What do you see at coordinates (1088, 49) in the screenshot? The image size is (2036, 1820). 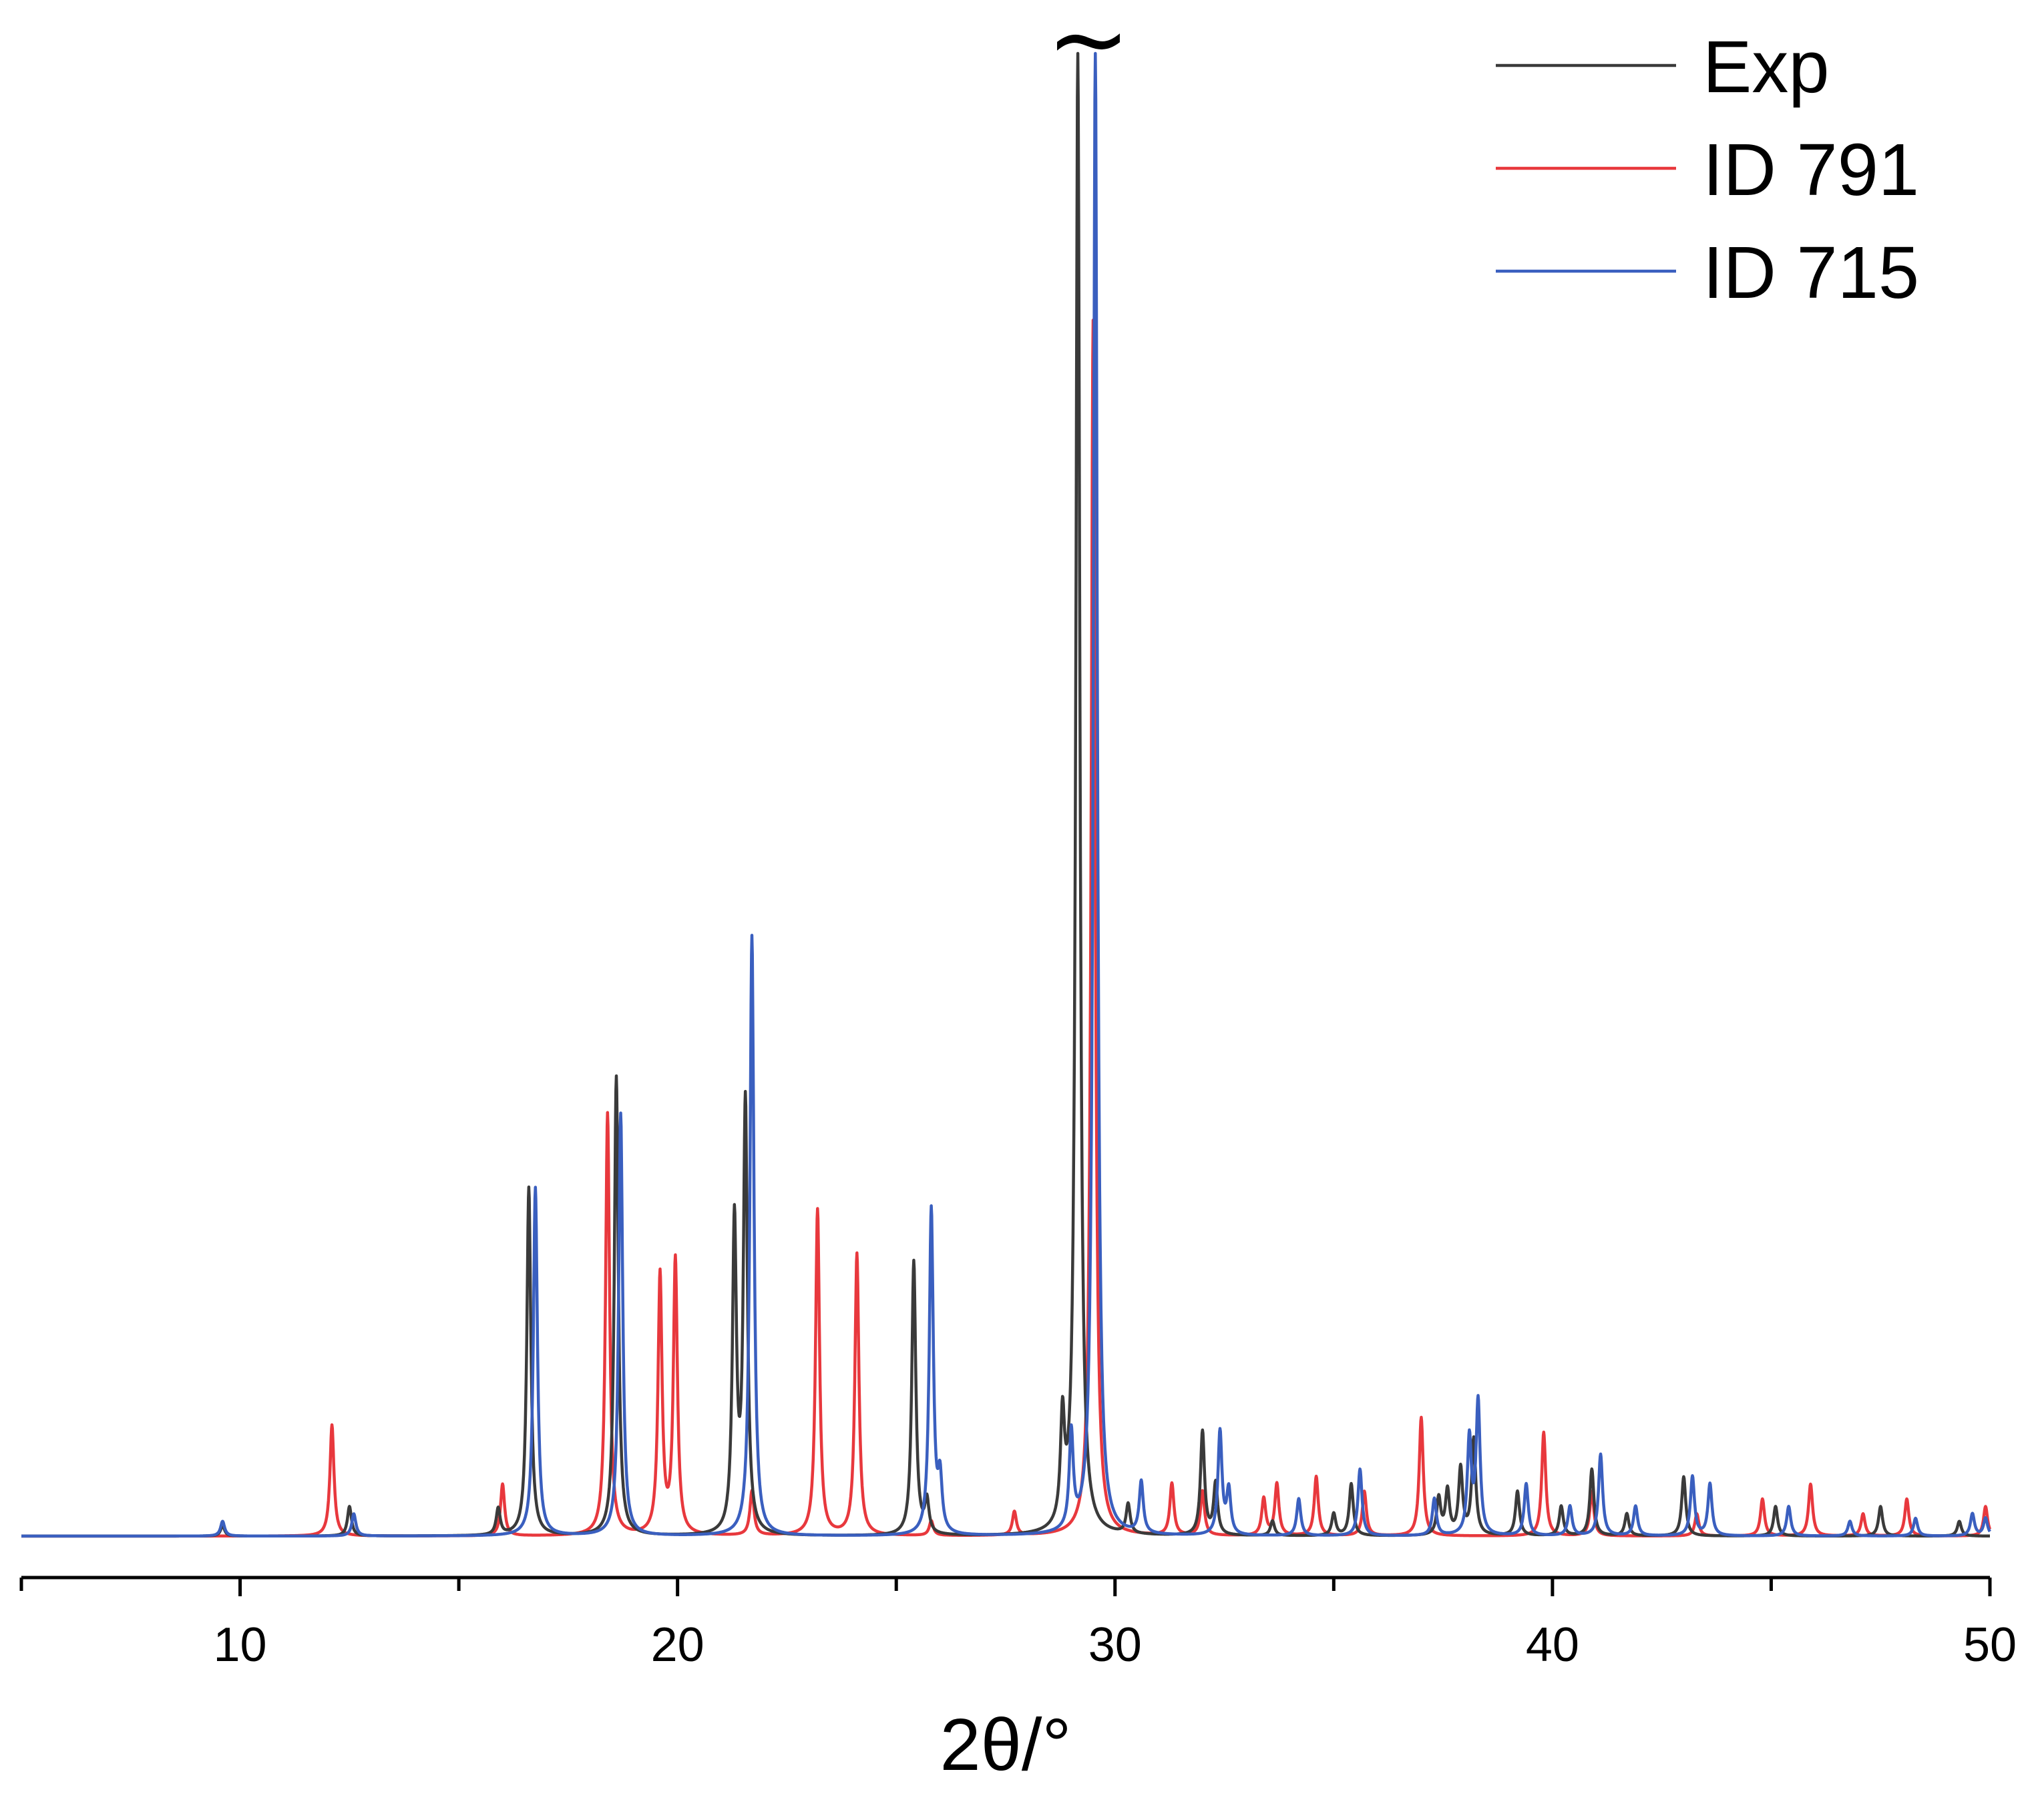 I see `axis-break-mark: ~` at bounding box center [1088, 49].